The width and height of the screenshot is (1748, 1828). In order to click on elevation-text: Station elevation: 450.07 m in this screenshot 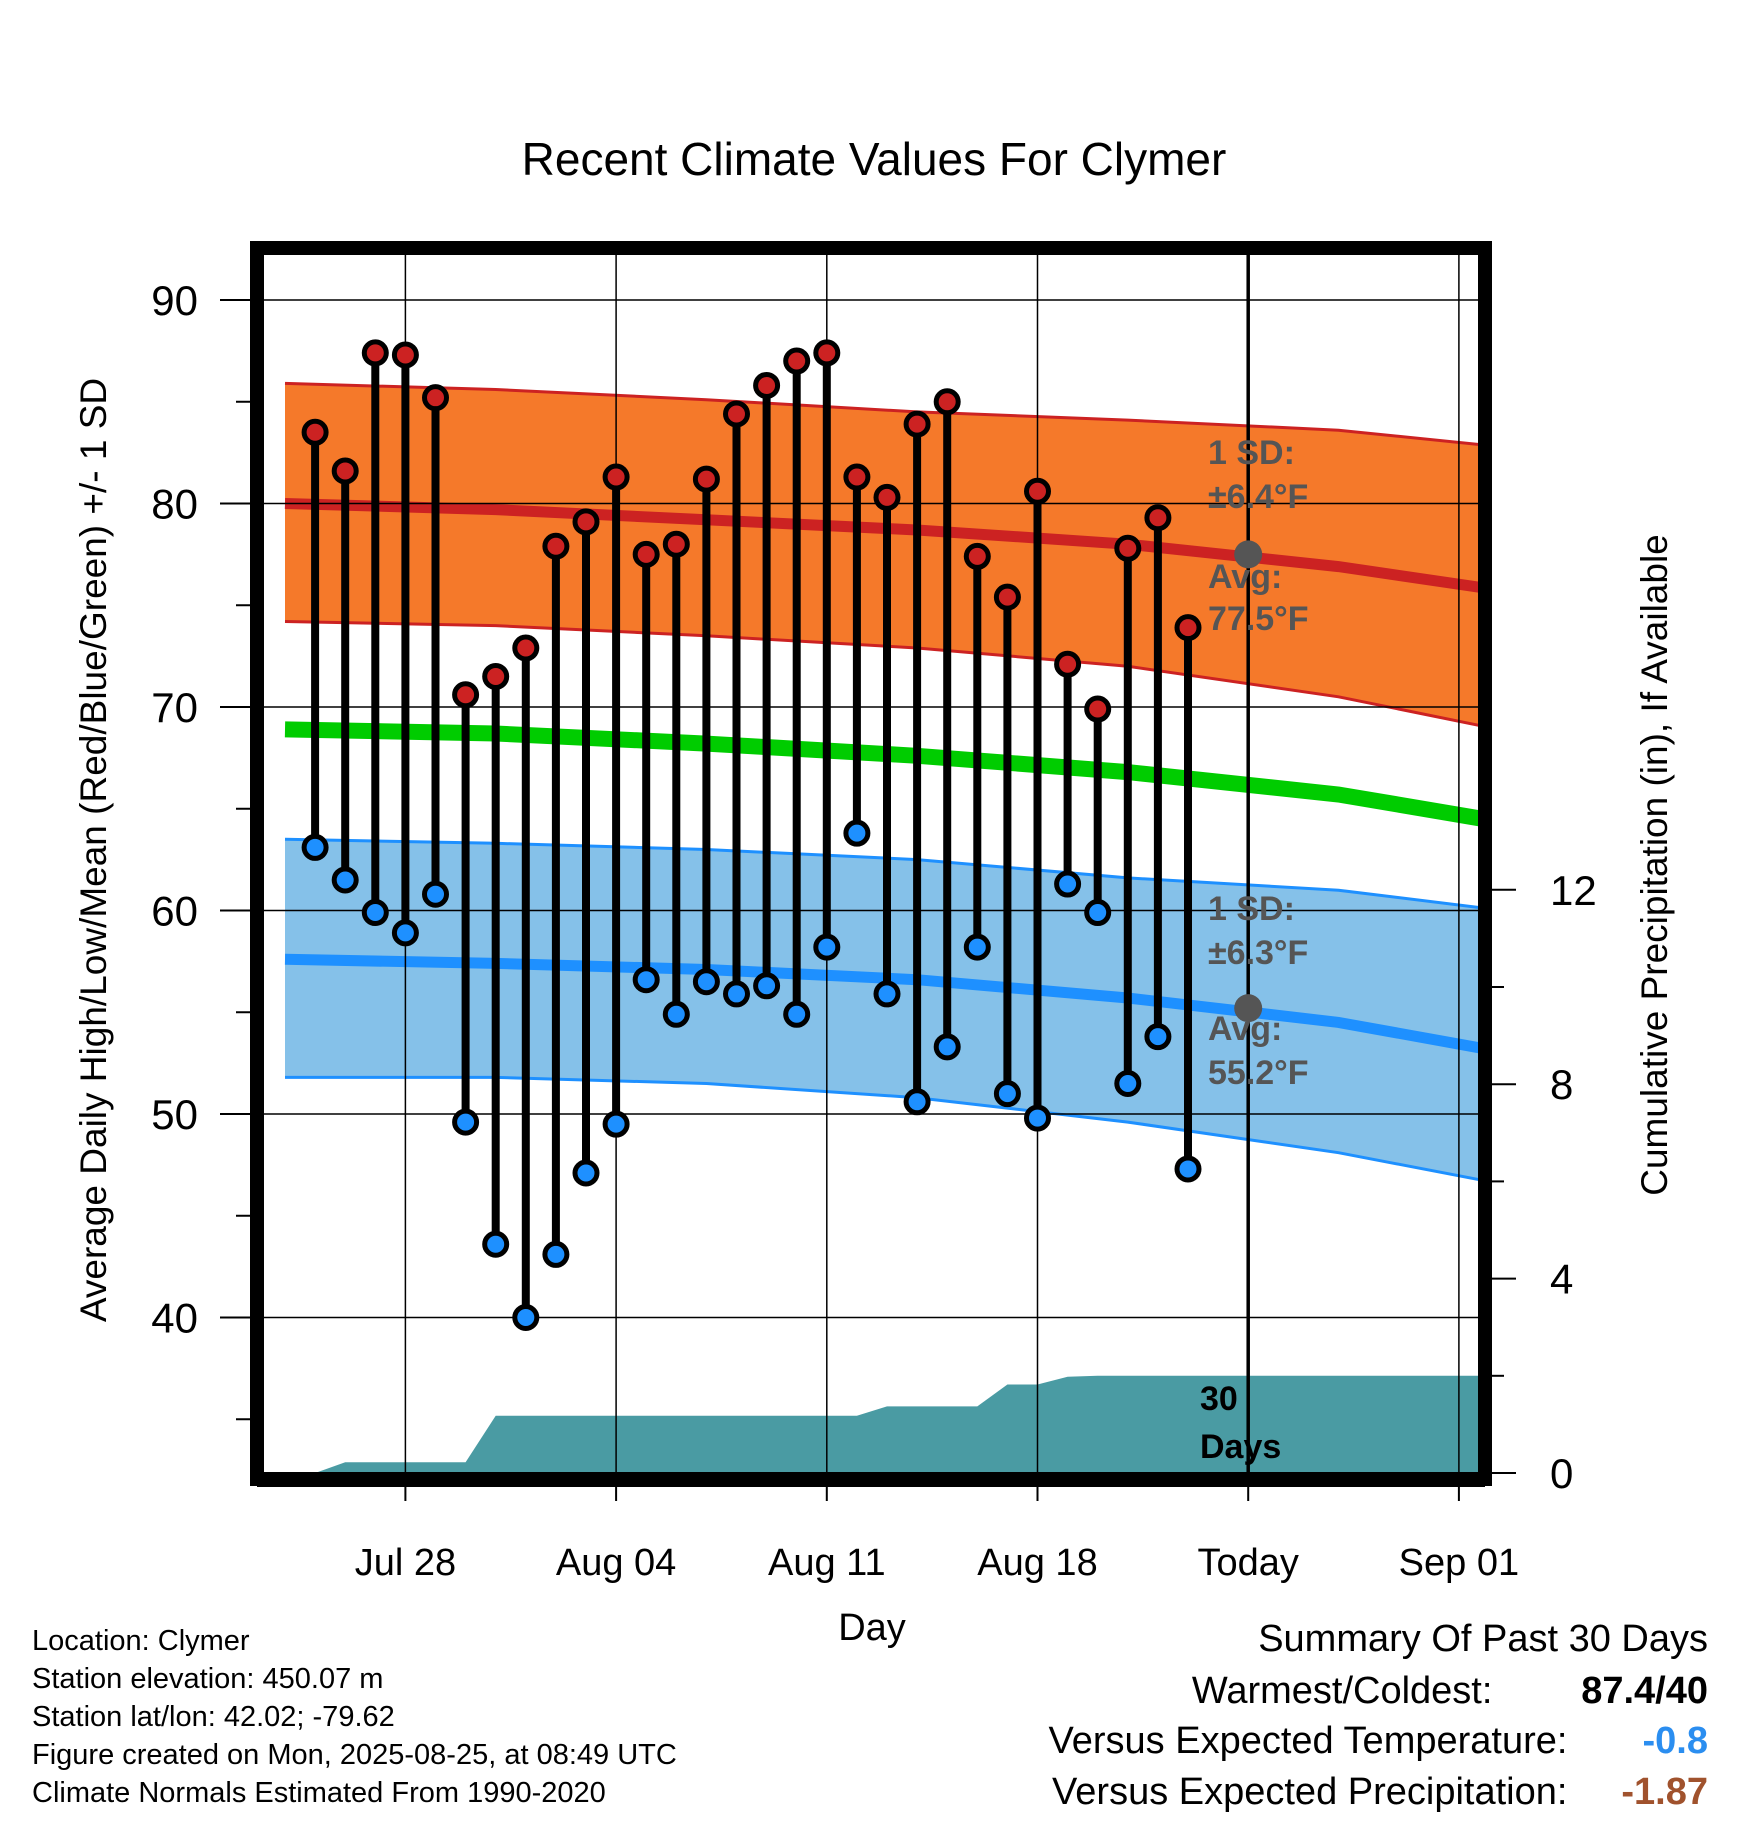, I will do `click(208, 1679)`.